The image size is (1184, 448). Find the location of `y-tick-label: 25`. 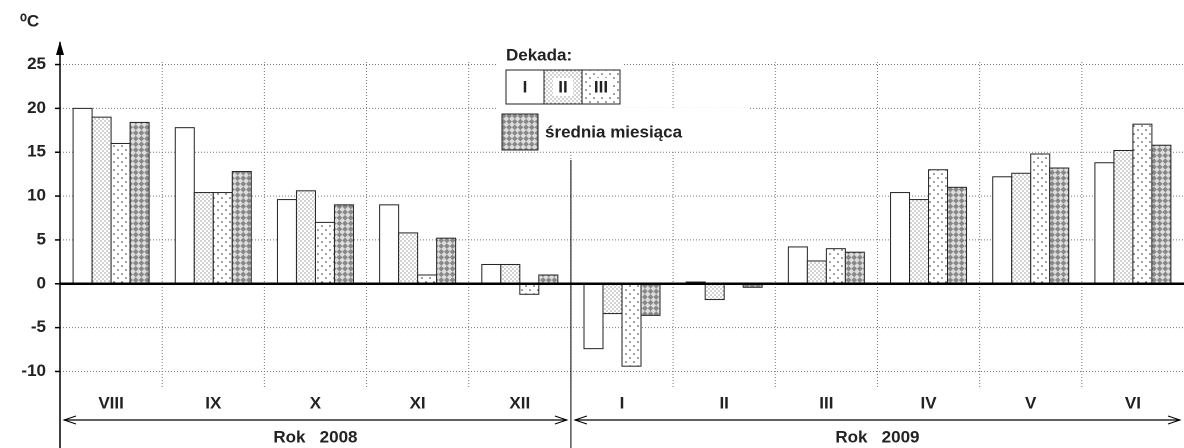

y-tick-label: 25 is located at coordinates (36, 63).